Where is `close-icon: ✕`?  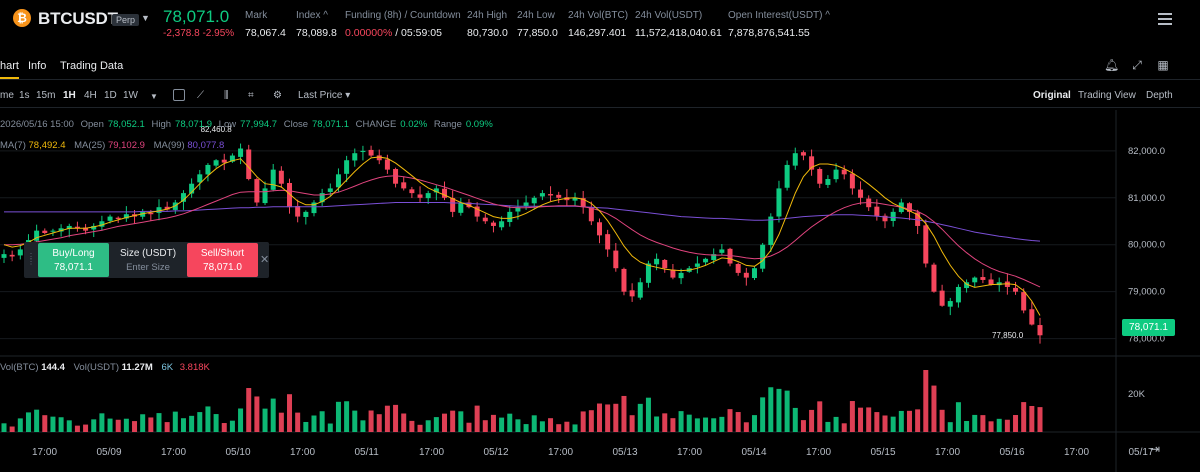 close-icon: ✕ is located at coordinates (265, 260).